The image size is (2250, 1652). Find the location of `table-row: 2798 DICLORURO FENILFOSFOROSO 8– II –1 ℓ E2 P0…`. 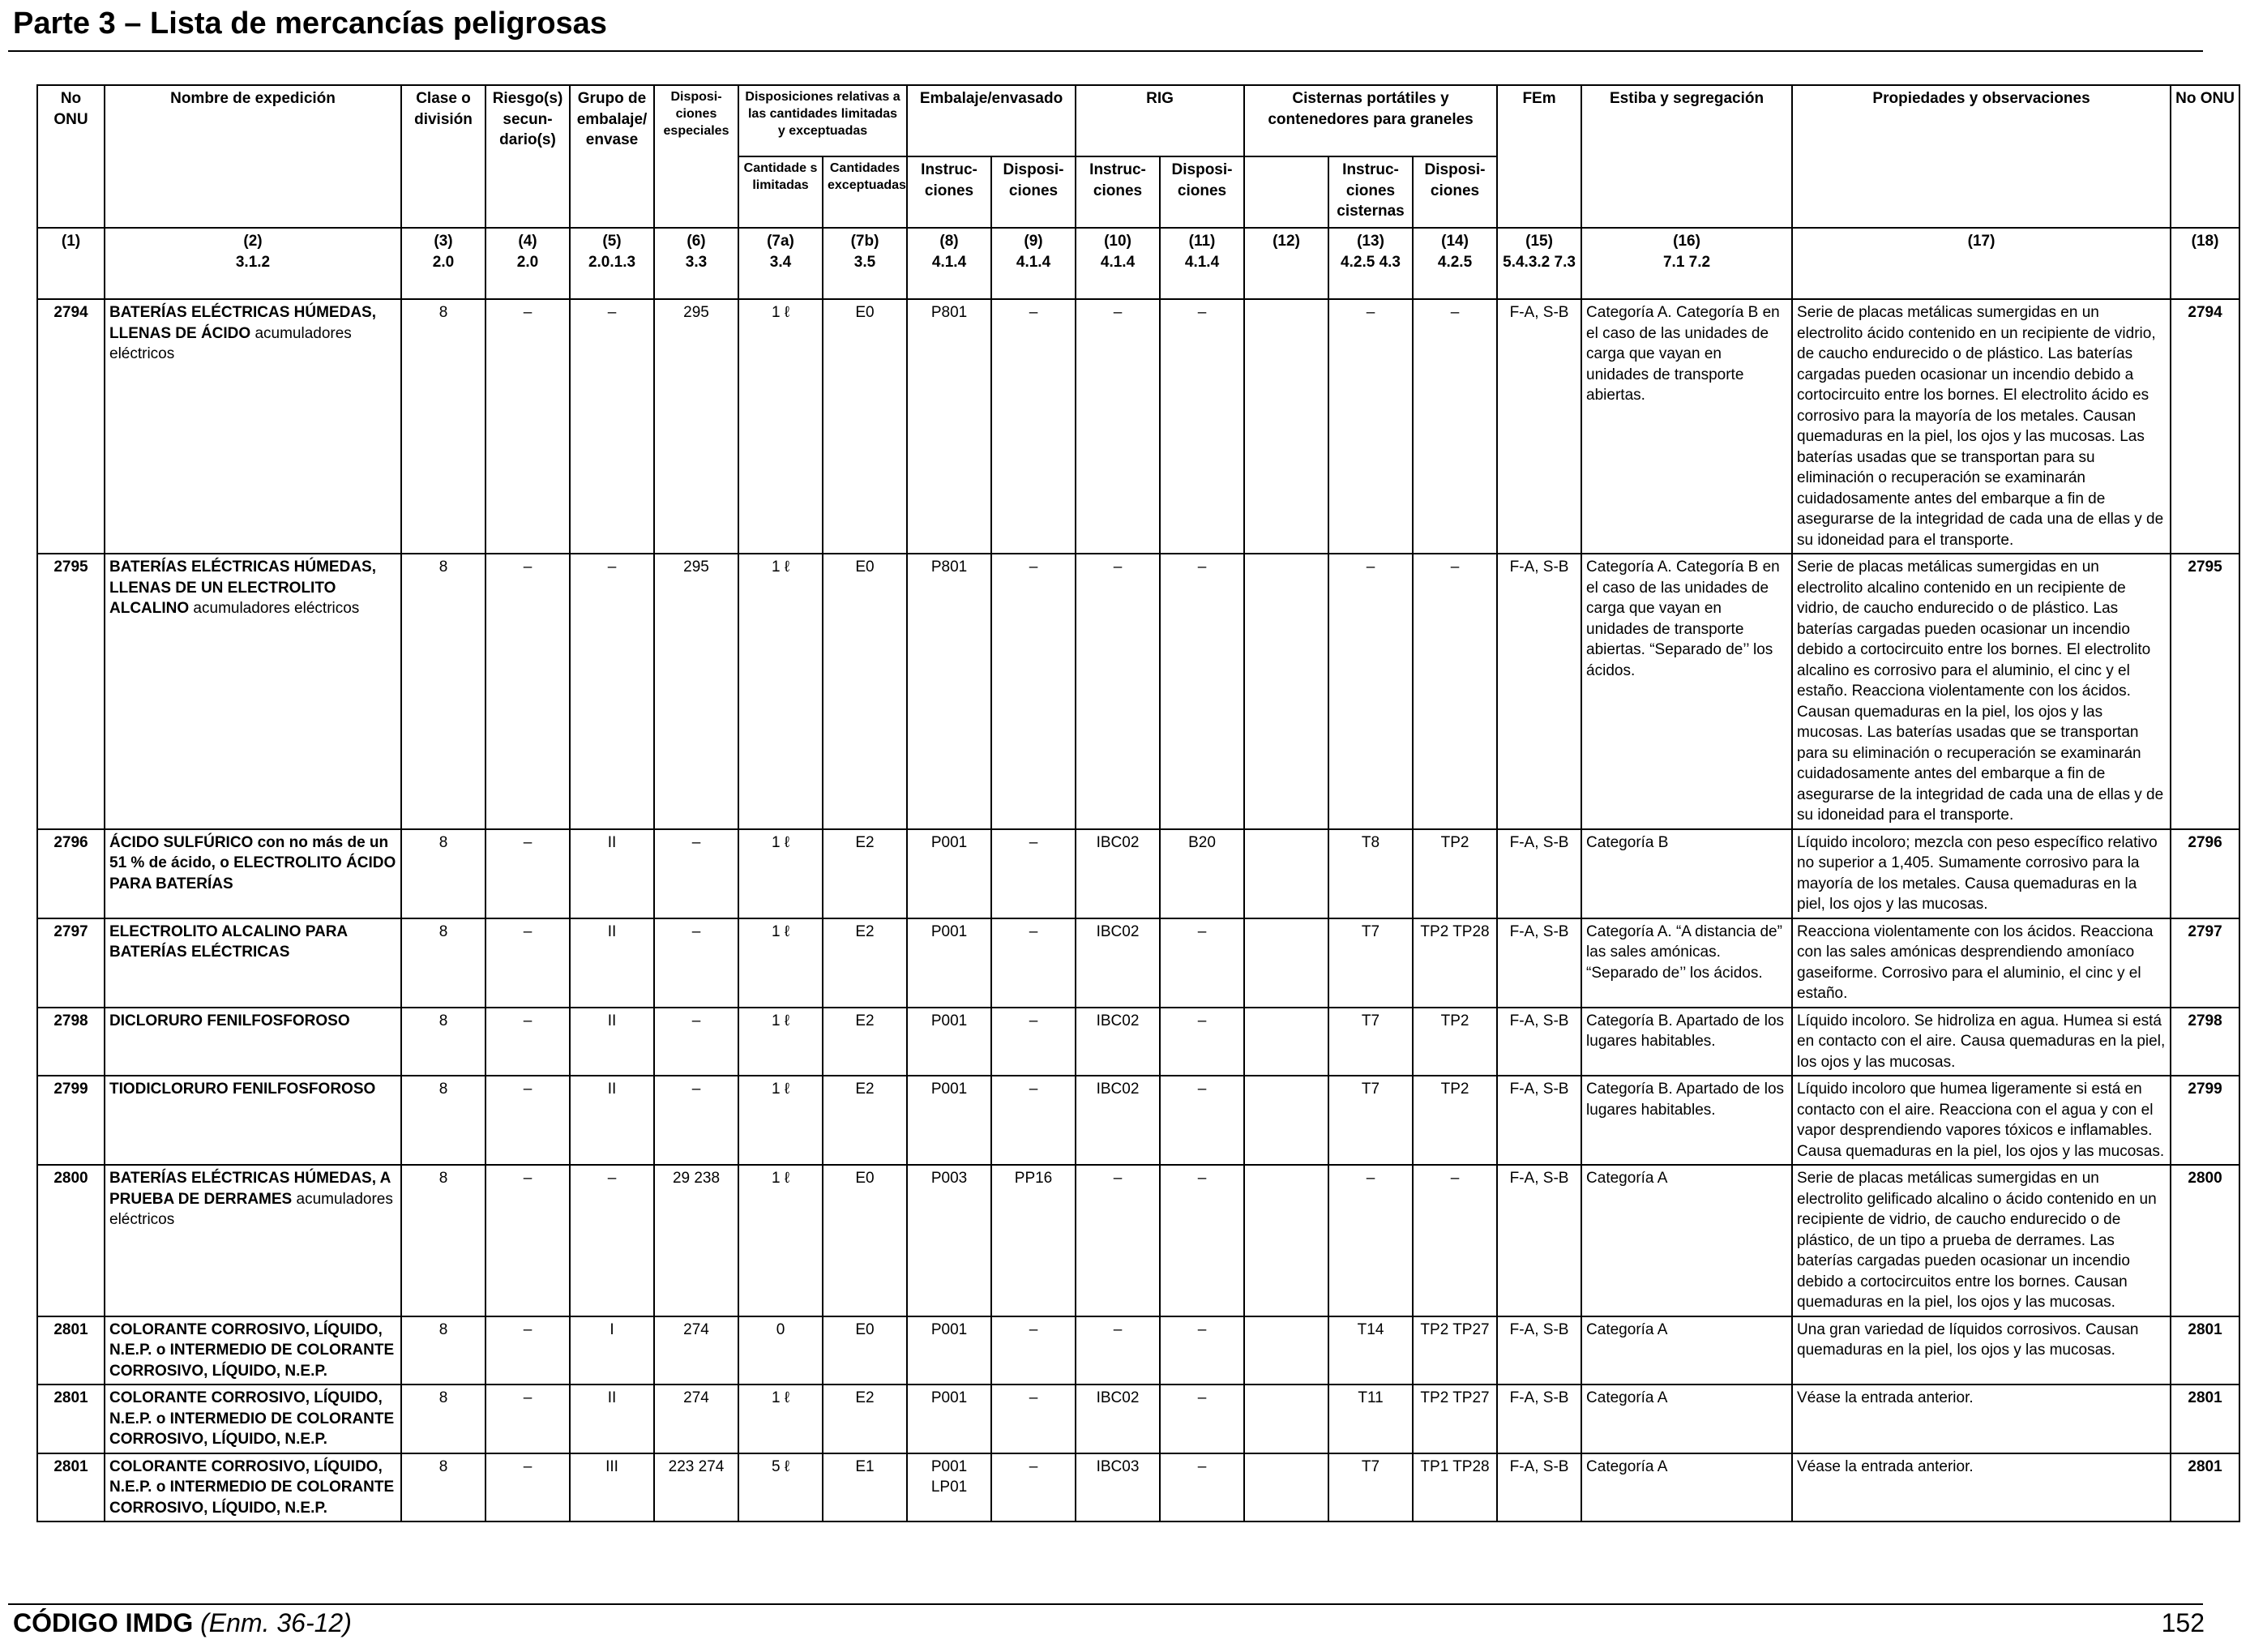

table-row: 2798 DICLORURO FENILFOSFOROSO 8– II –1 ℓ E2 P0… is located at coordinates (1138, 1041).